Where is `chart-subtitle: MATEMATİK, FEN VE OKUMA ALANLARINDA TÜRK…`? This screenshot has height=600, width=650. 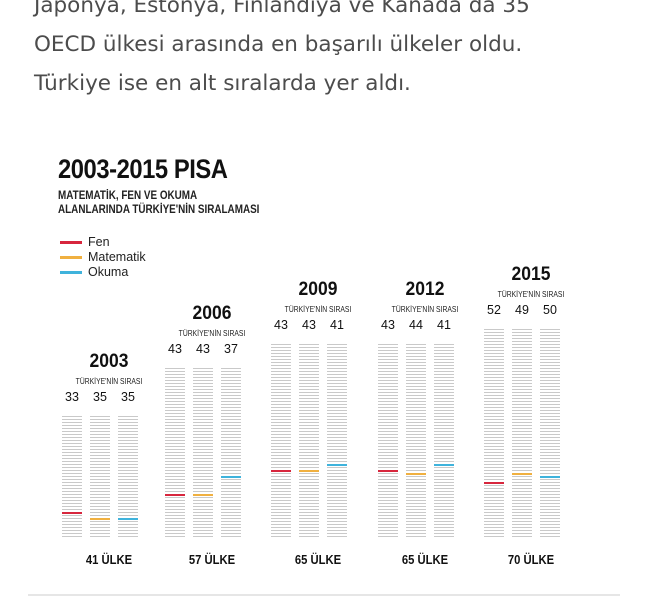 chart-subtitle: MATEMATİK, FEN VE OKUMA ALANLARINDA TÜRK… is located at coordinates (158, 203).